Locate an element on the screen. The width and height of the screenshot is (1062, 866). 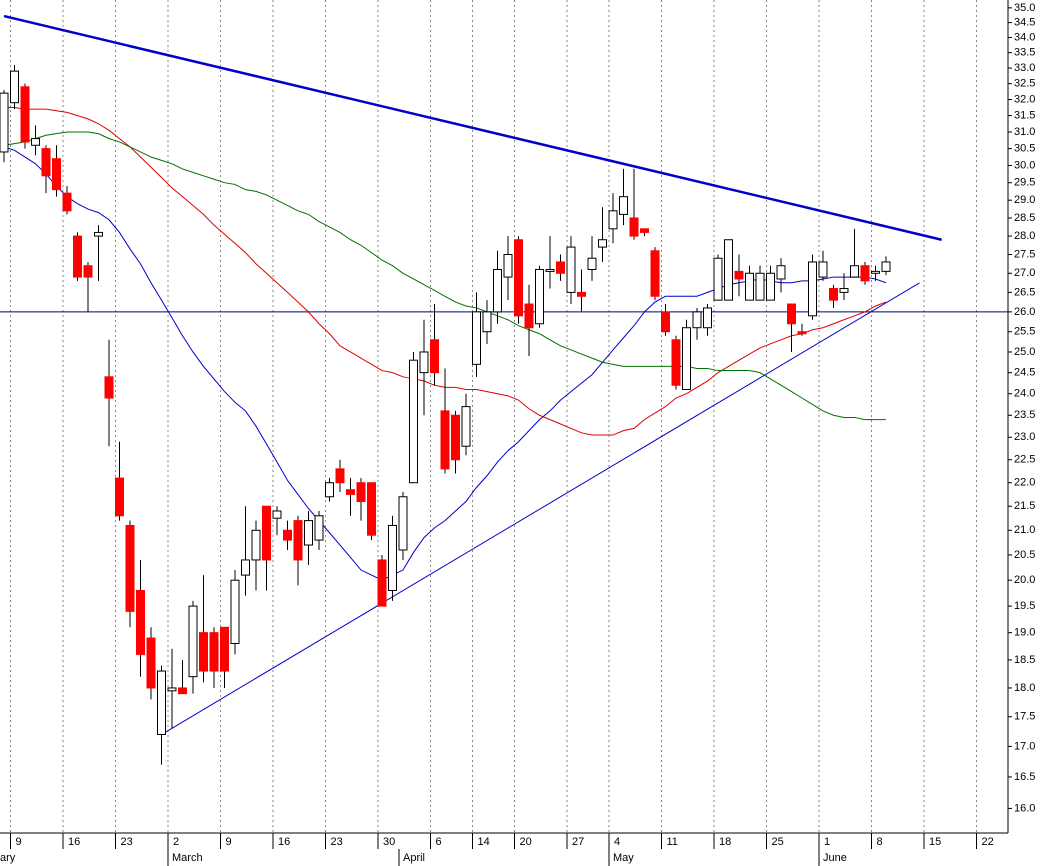
x-tick-label: 20 is located at coordinates (526, 842).